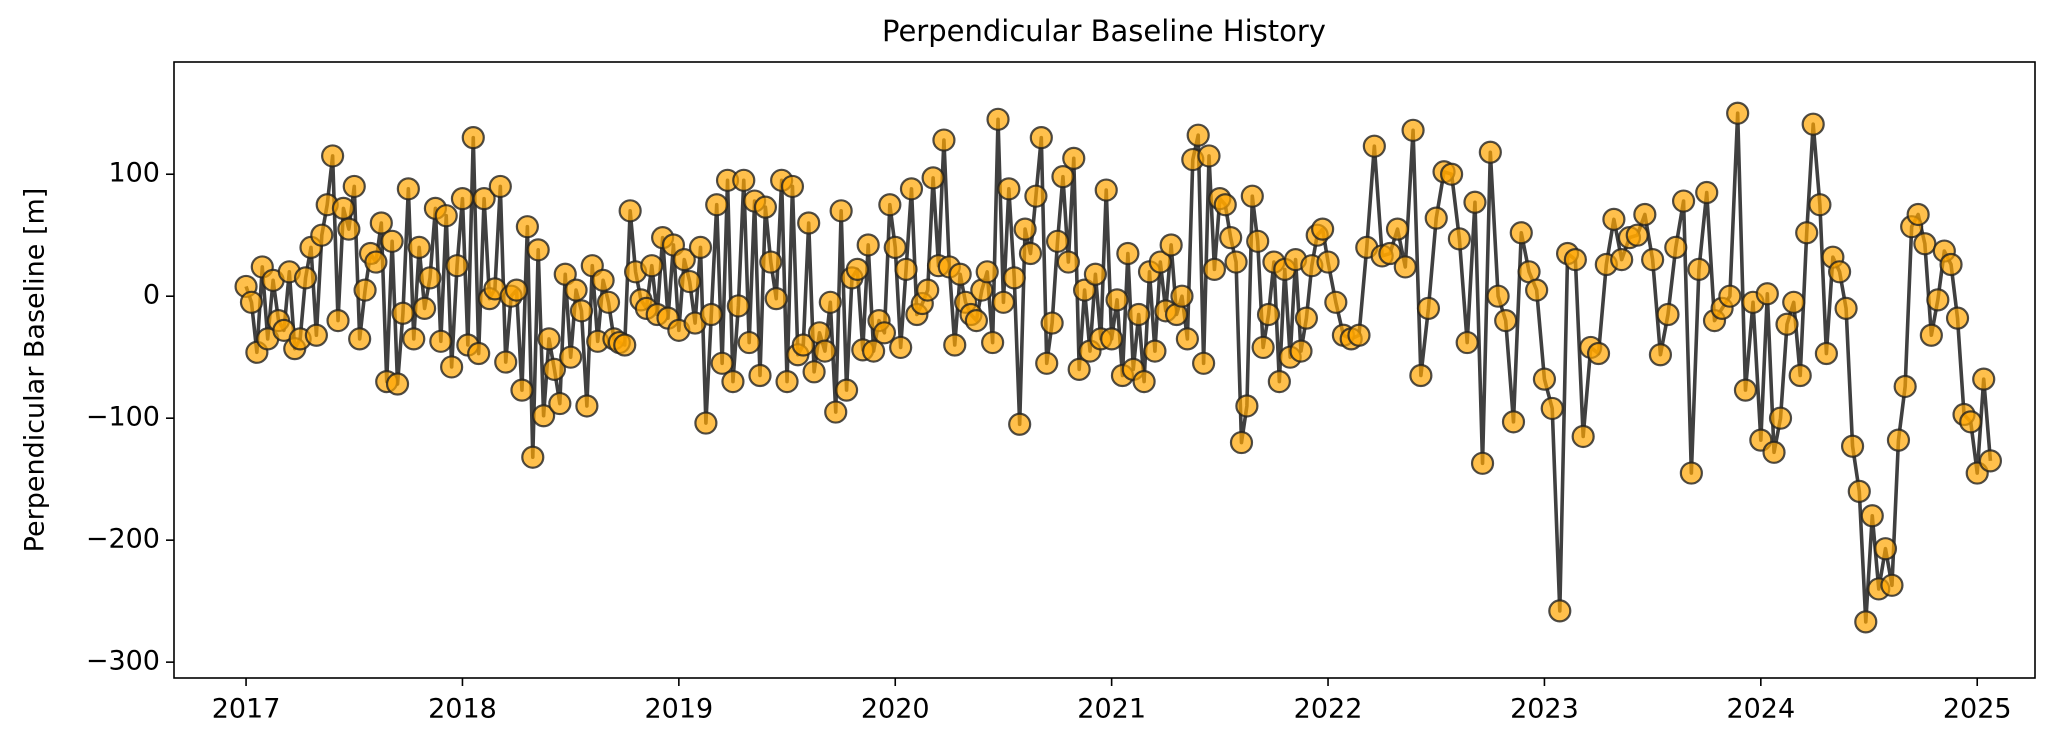  I want to click on y-tick-label: −100, so click(123, 417).